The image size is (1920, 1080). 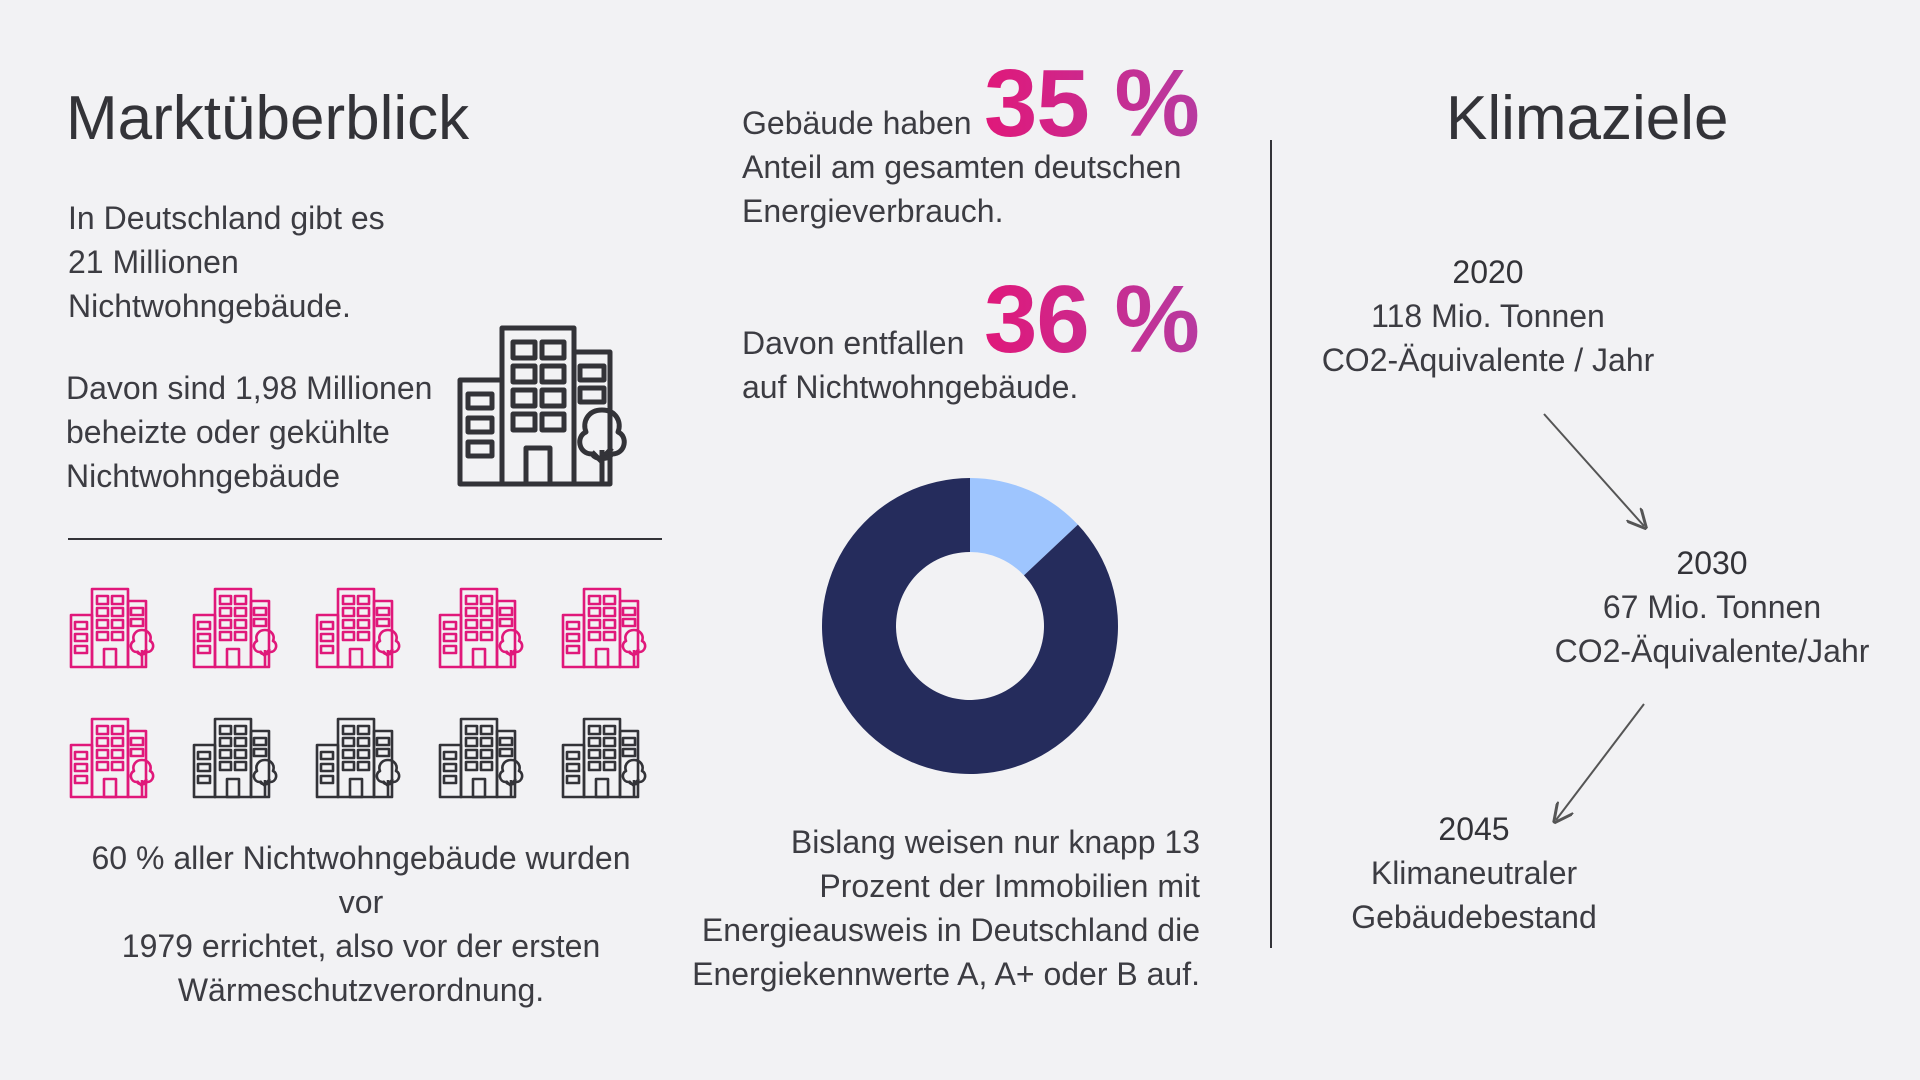 I want to click on year-2030: 2030, so click(x=1712, y=563).